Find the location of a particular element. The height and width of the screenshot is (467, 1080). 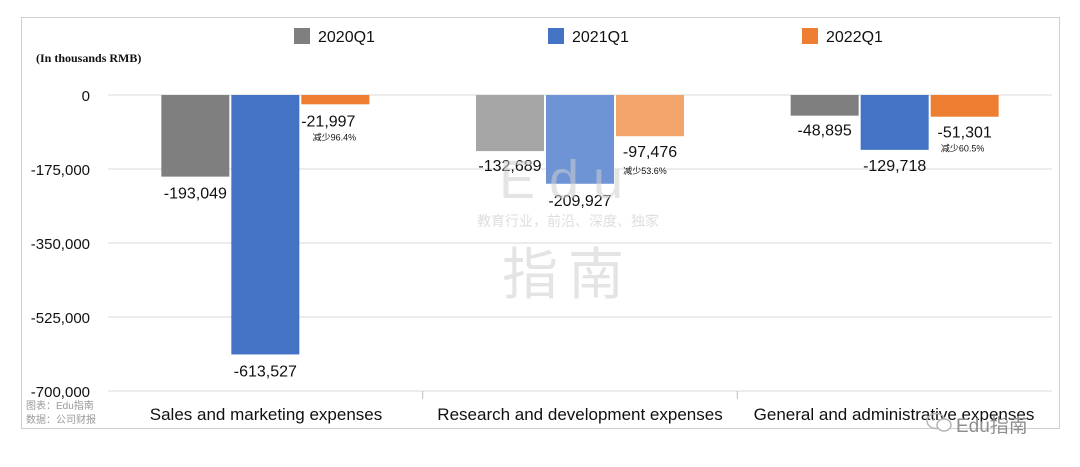

legend: 2020Q1 2021Q1 2022Q1 is located at coordinates (588, 37).